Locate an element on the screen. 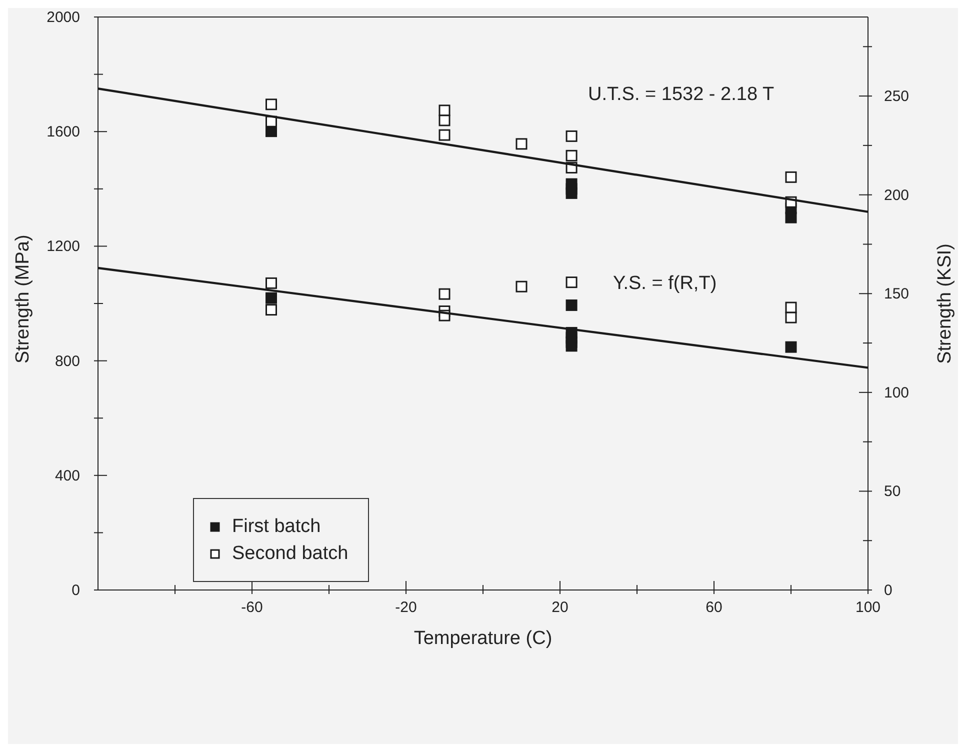  y-tick-label: 0 is located at coordinates (76, 590).